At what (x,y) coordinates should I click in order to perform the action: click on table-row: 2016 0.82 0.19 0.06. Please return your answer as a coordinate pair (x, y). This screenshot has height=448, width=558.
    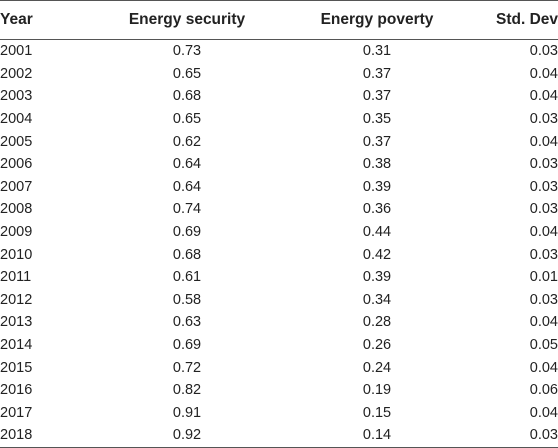
    Looking at the image, I should click on (279, 390).